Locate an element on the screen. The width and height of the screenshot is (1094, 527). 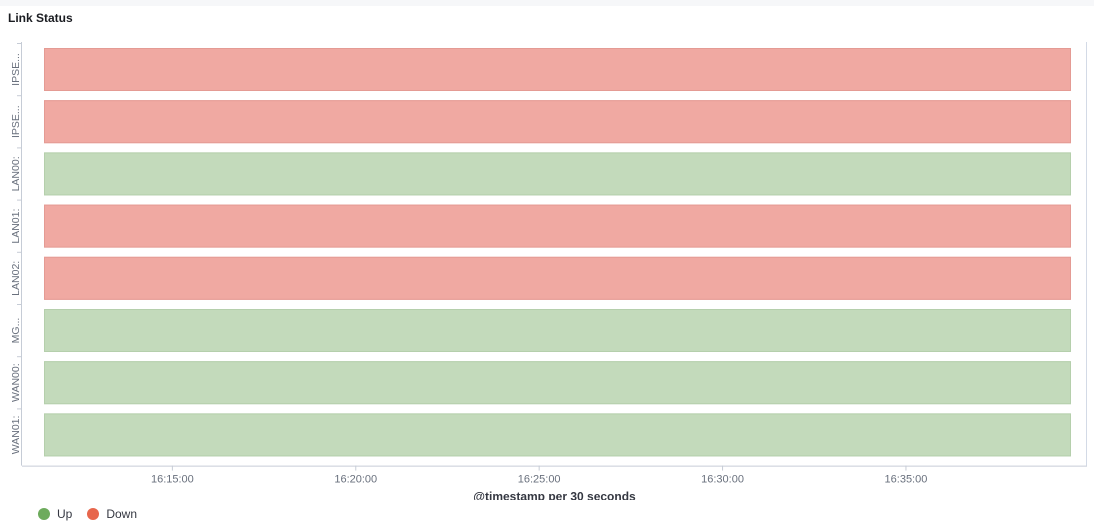
legend-swatch-down is located at coordinates (93, 514).